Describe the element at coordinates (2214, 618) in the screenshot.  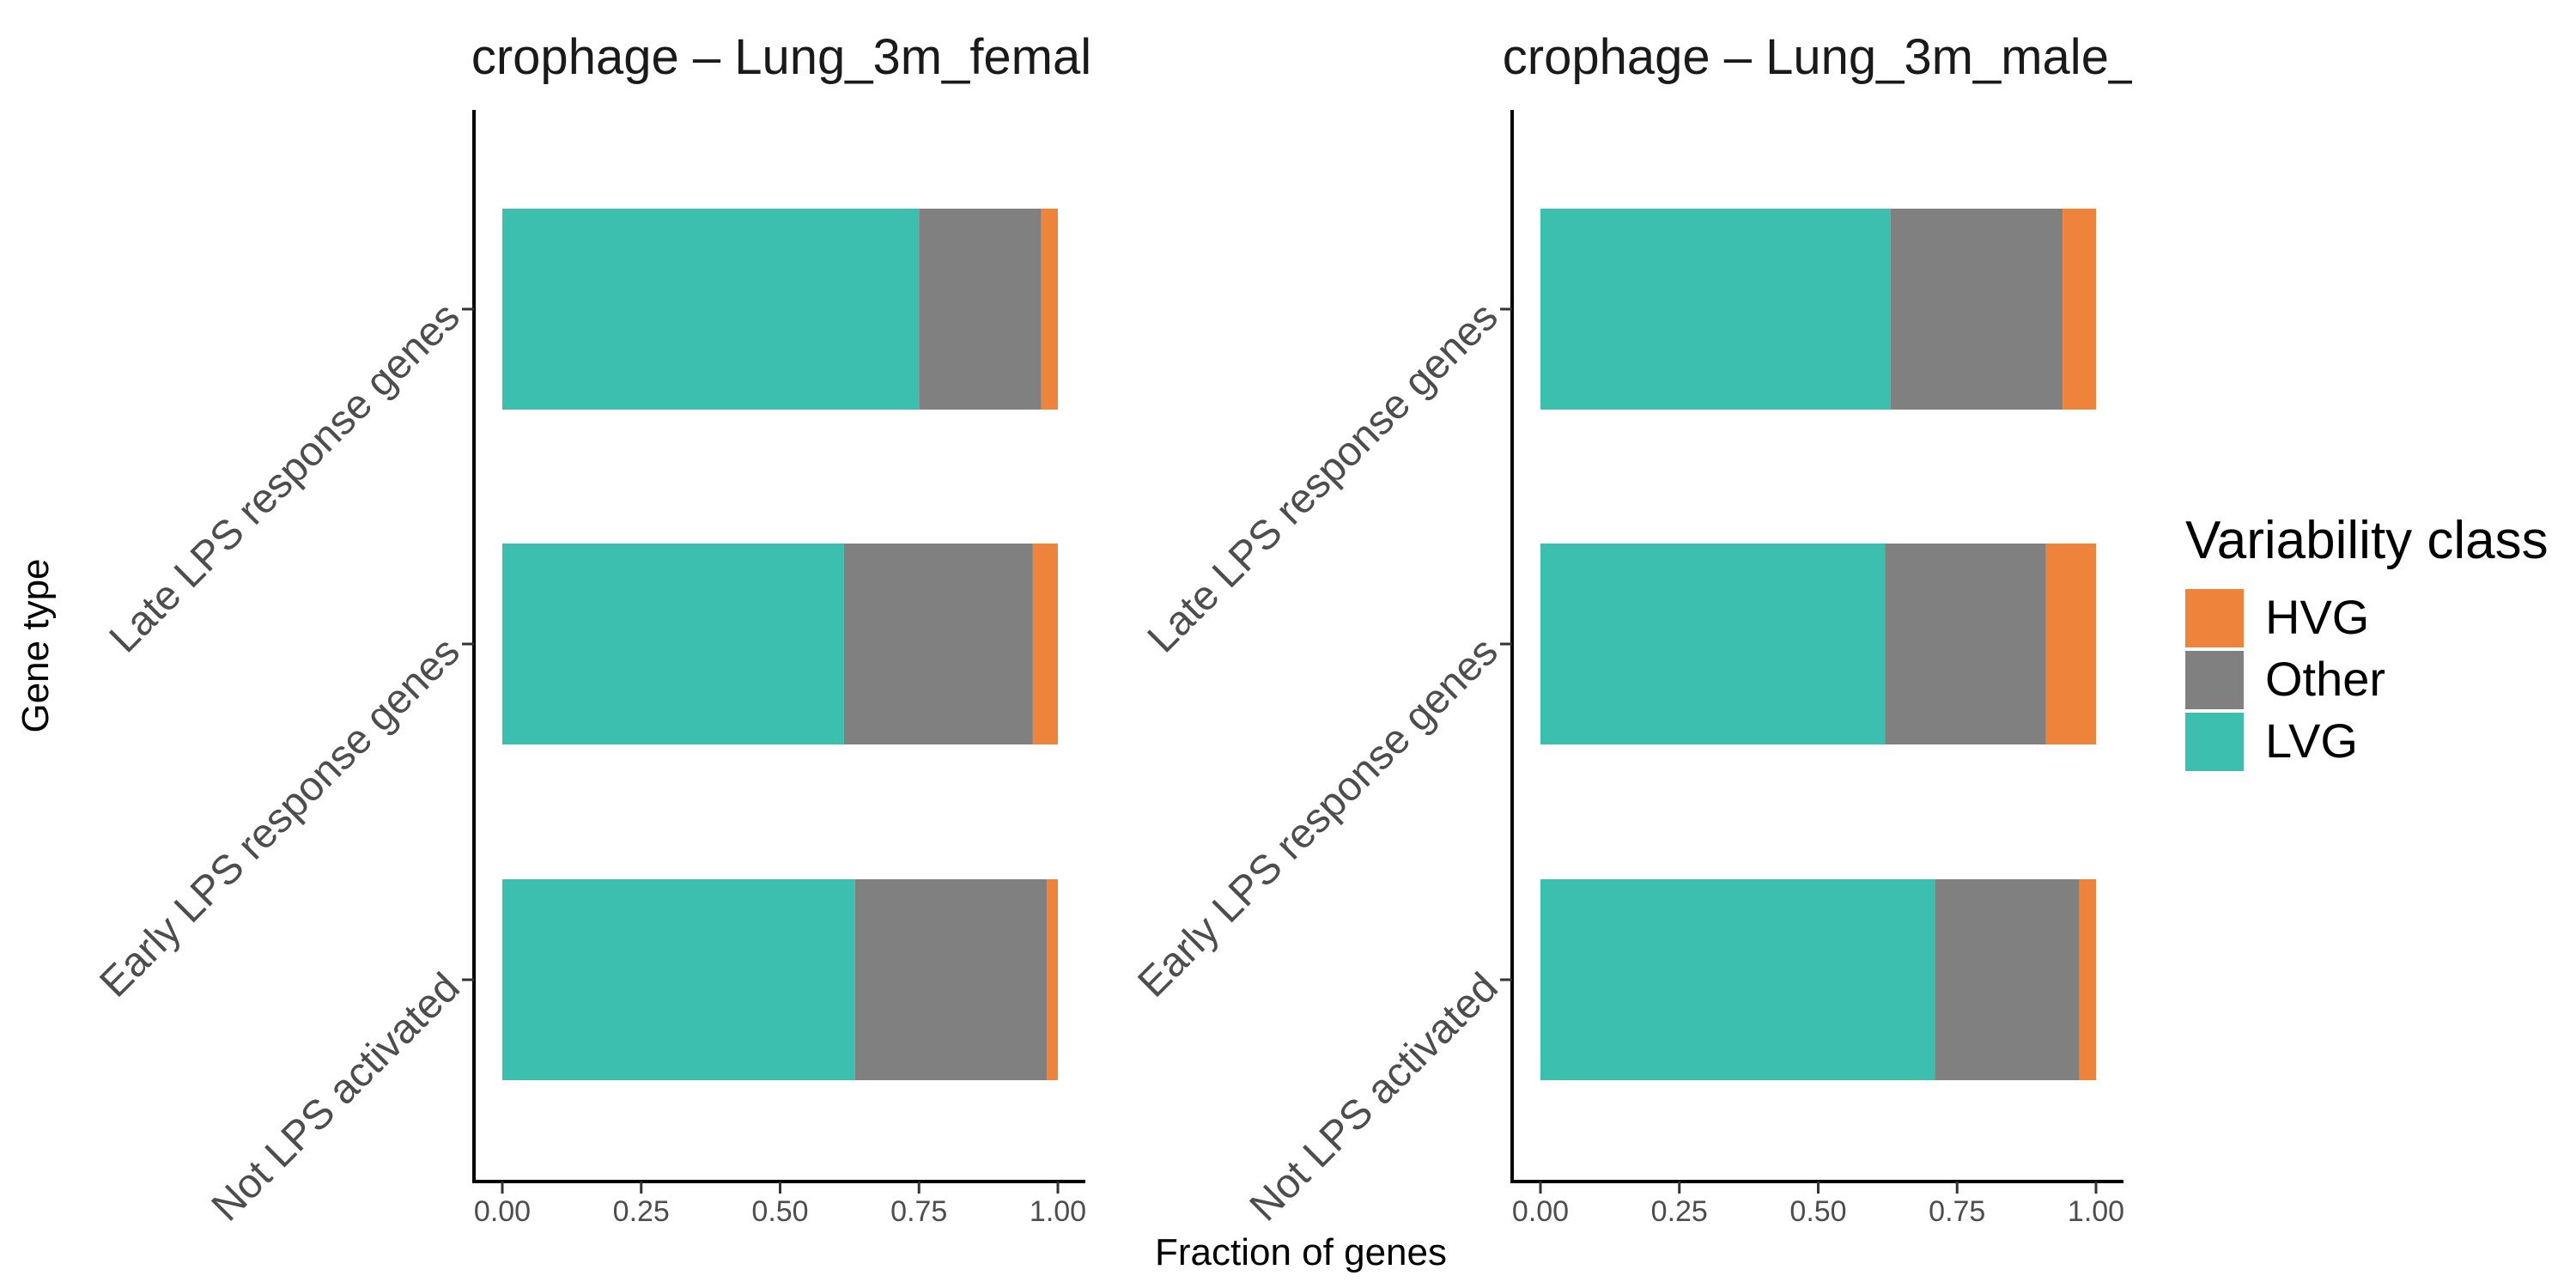
I see `legend-swatch-hvg` at that location.